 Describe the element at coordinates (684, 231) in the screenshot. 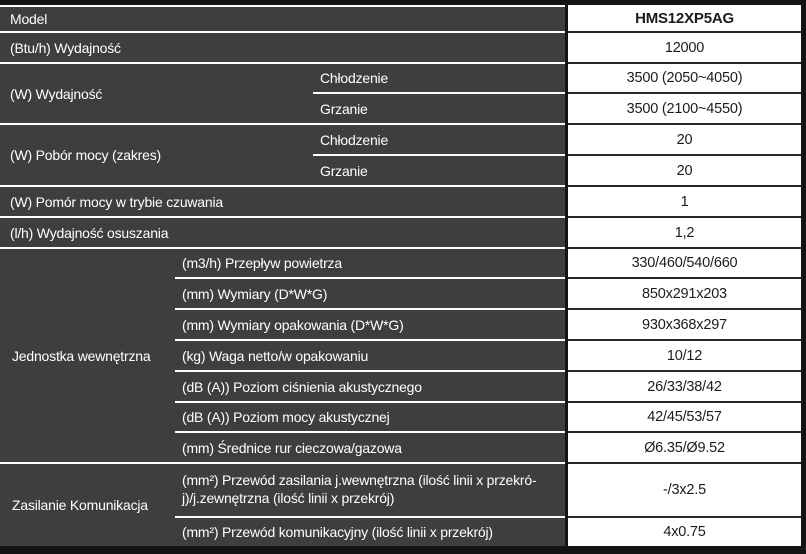

I see `value-dehumidification: 1,2` at that location.